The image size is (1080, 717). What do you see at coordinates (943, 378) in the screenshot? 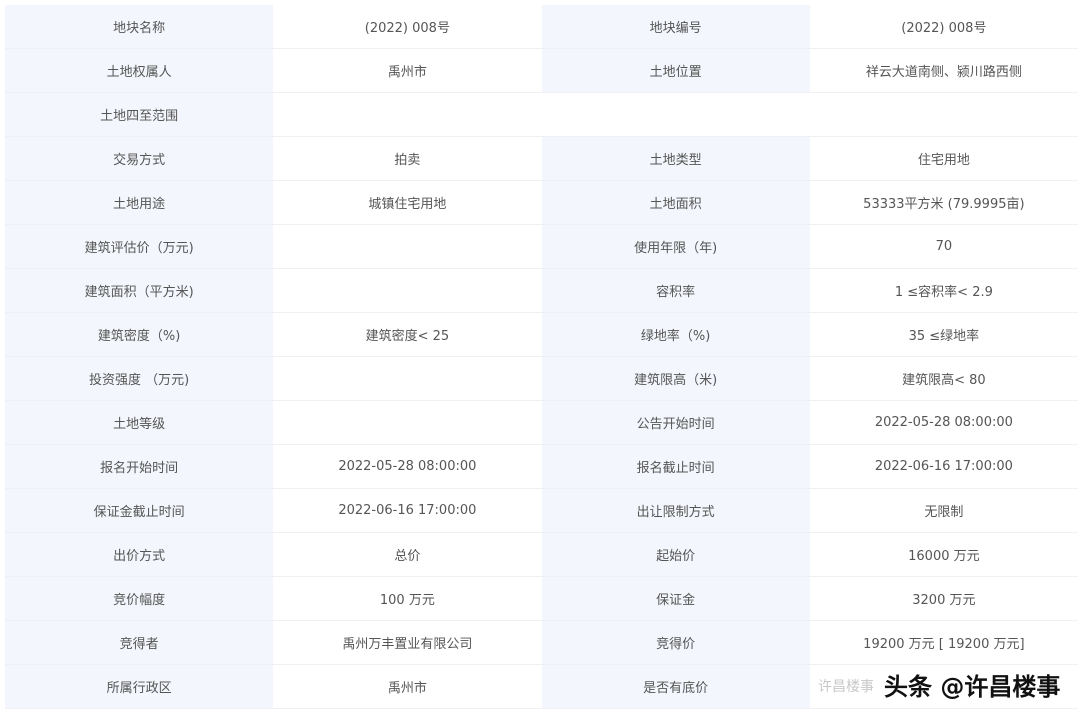
I see `field-value: 建筑限高< 80` at bounding box center [943, 378].